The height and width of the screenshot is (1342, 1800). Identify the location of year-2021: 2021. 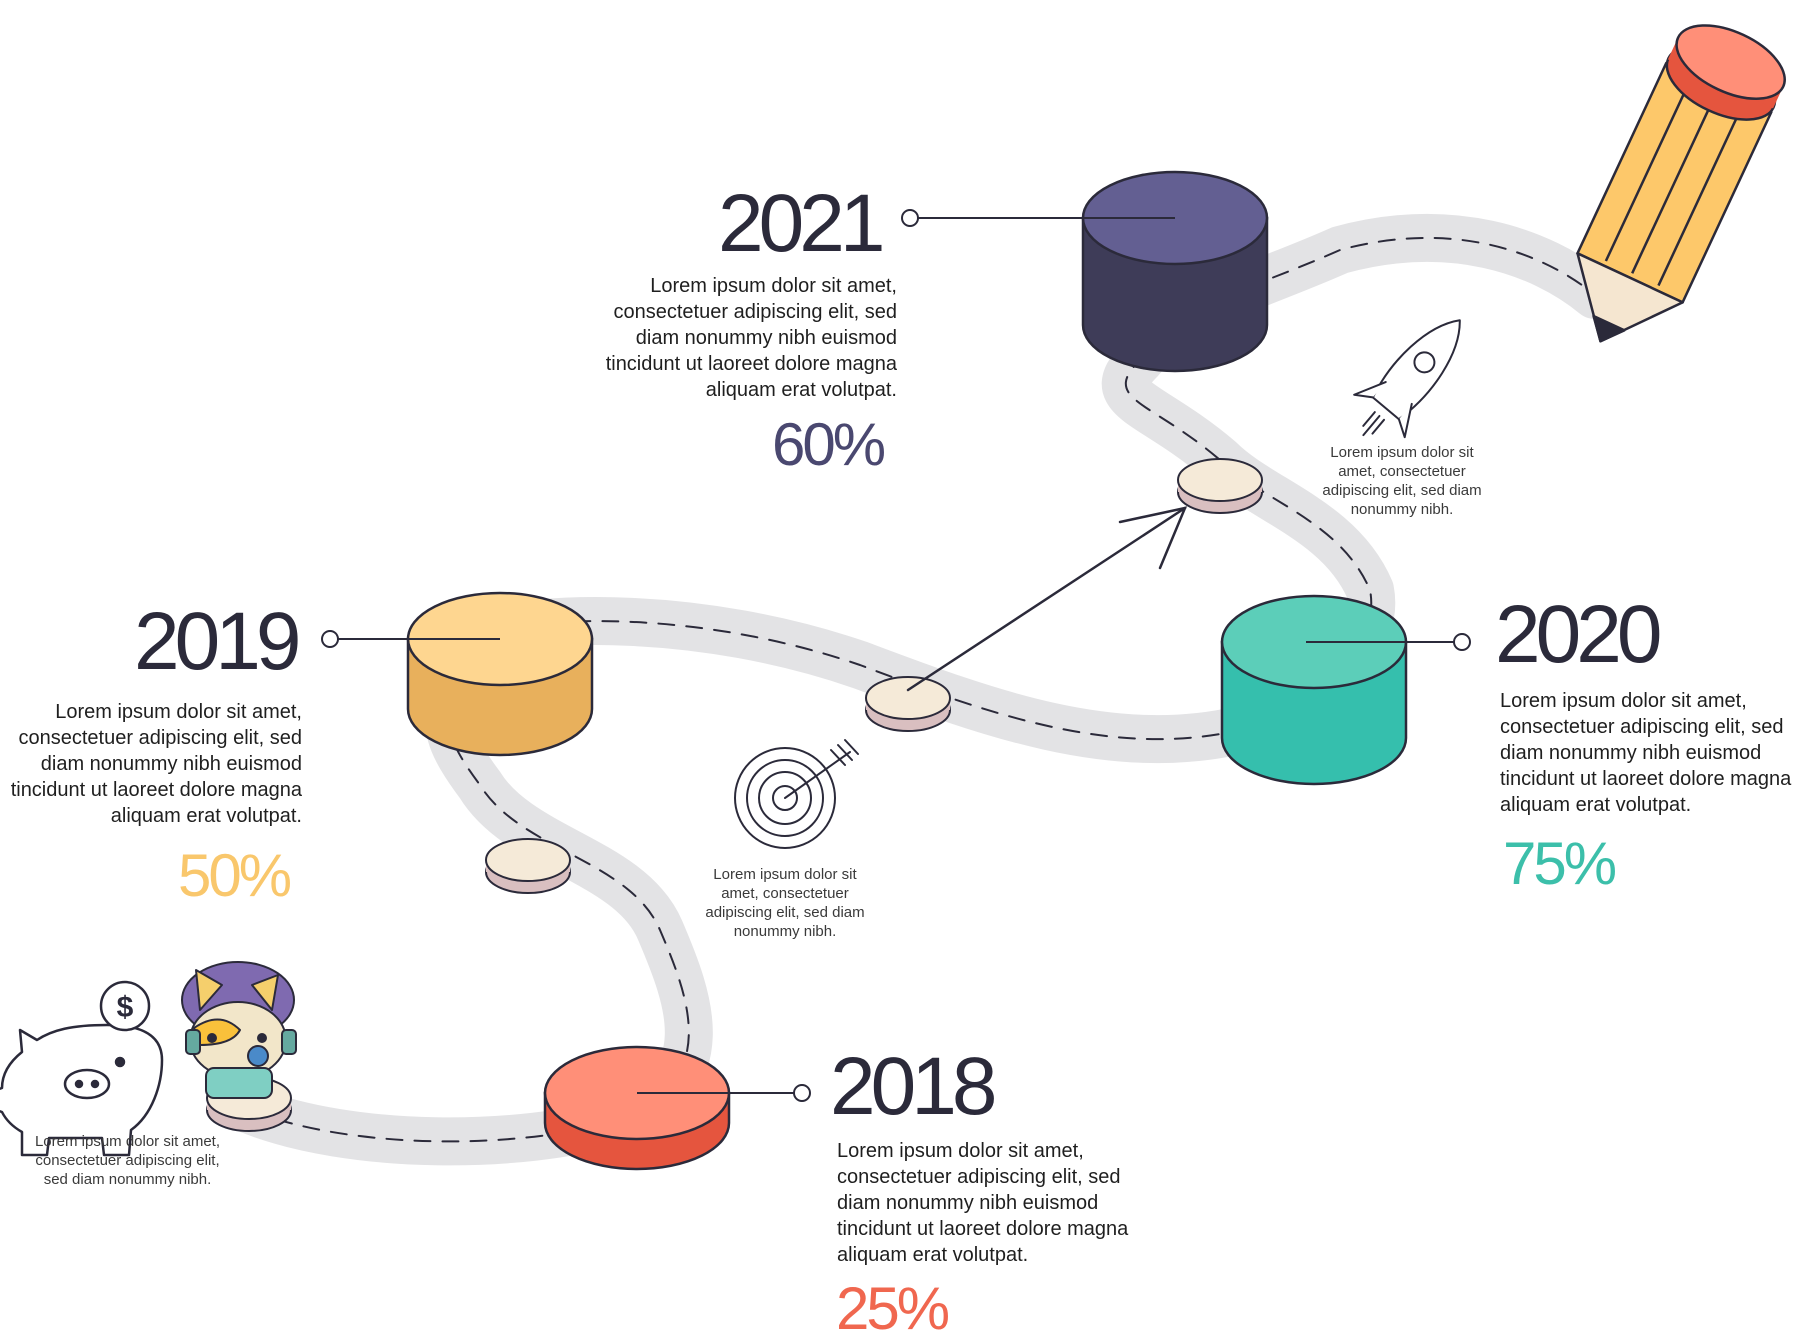
(801, 223).